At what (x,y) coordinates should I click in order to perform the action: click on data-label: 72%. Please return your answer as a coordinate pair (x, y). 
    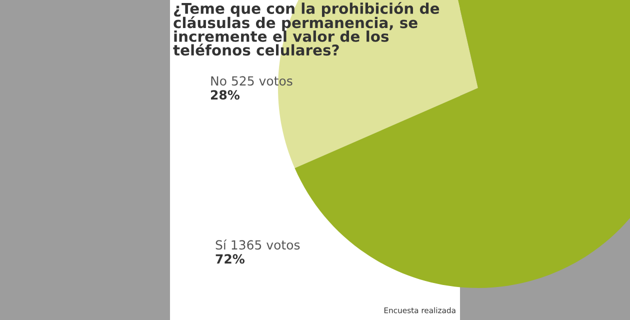
    Looking at the image, I should click on (230, 259).